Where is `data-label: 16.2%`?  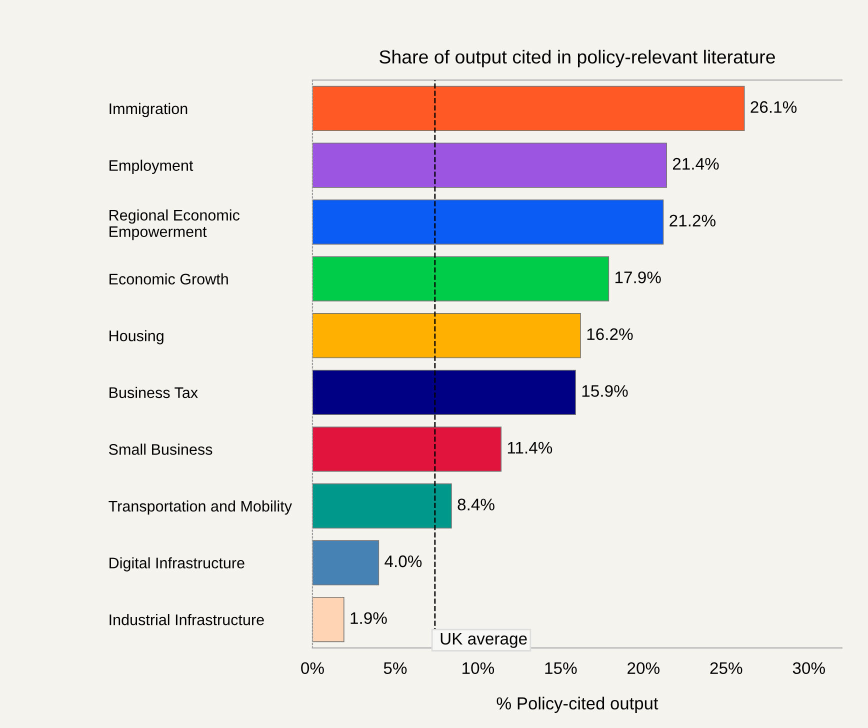 data-label: 16.2% is located at coordinates (610, 334).